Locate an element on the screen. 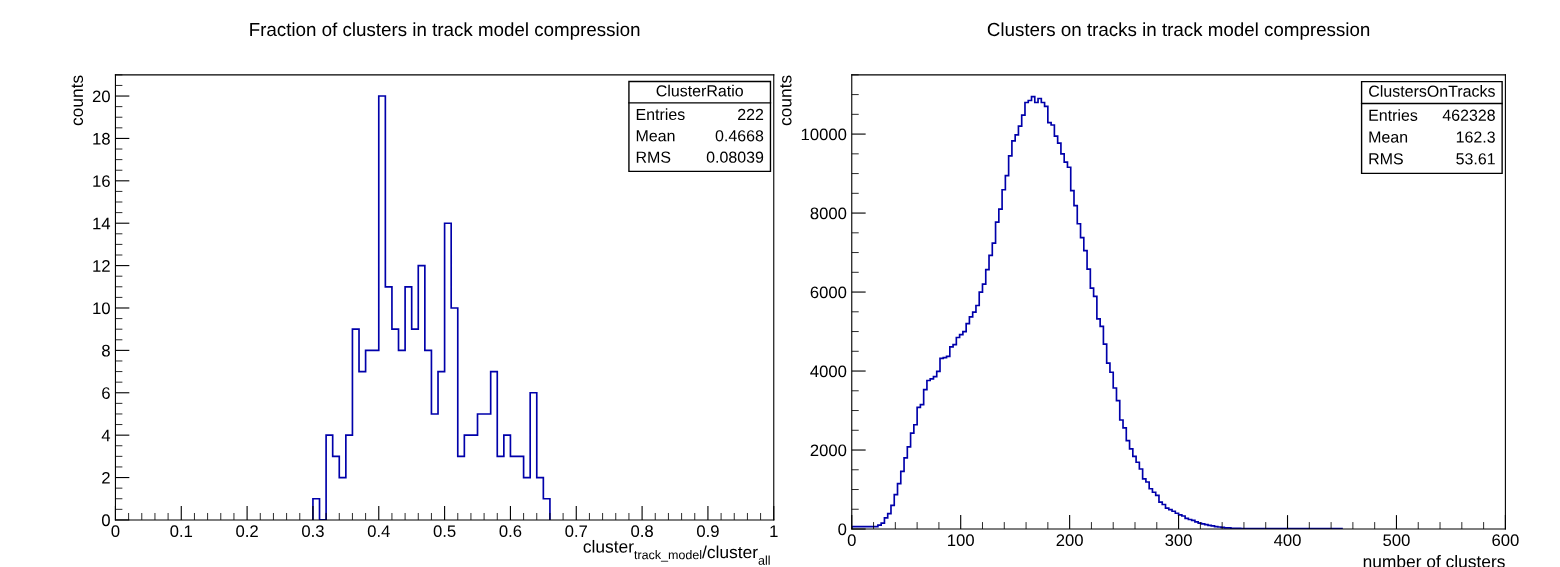  x-tick-label: 0.6 is located at coordinates (510, 531).